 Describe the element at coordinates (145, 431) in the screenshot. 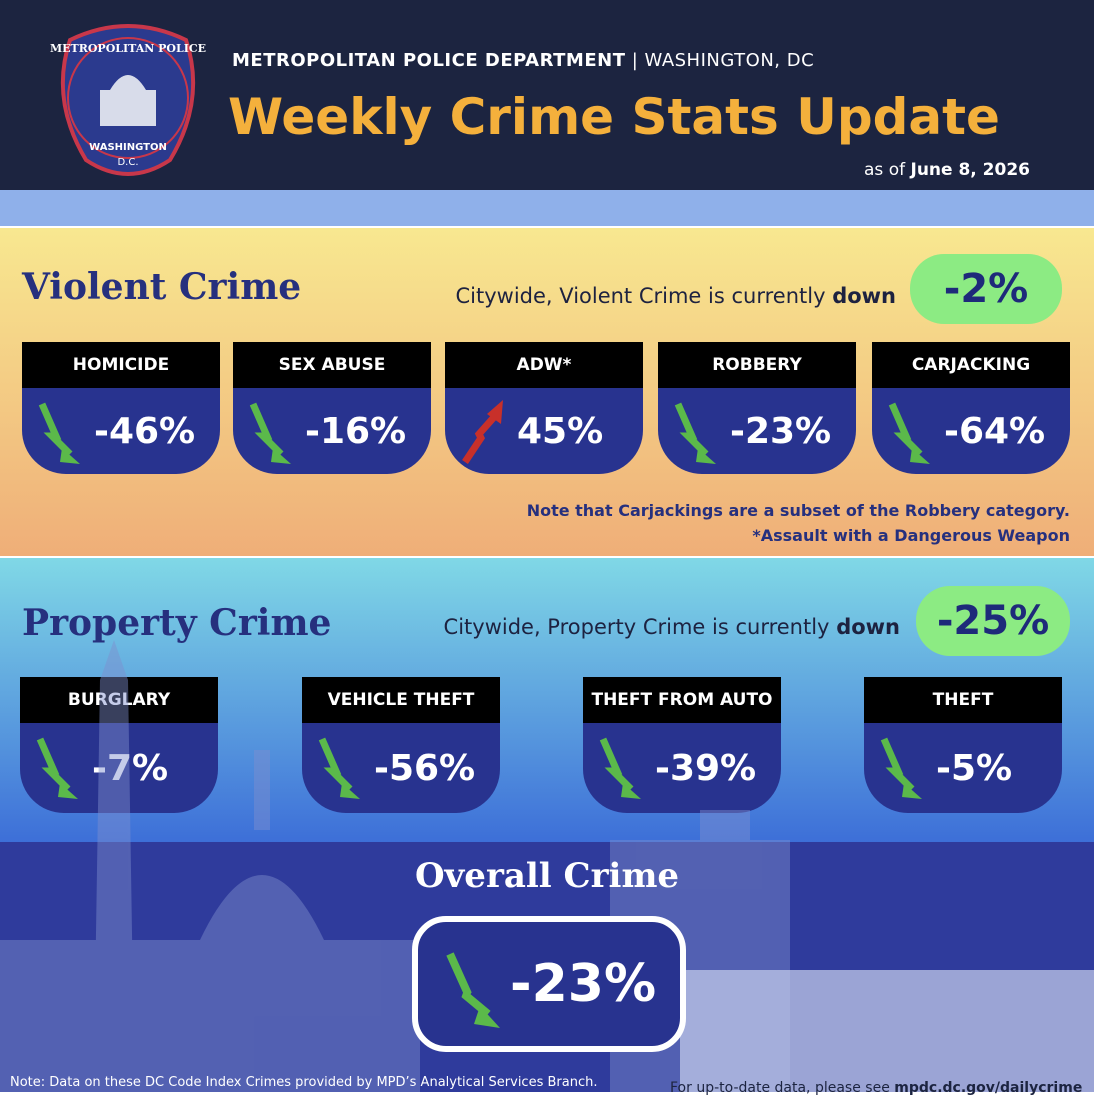

I see `card-change: -46%` at that location.